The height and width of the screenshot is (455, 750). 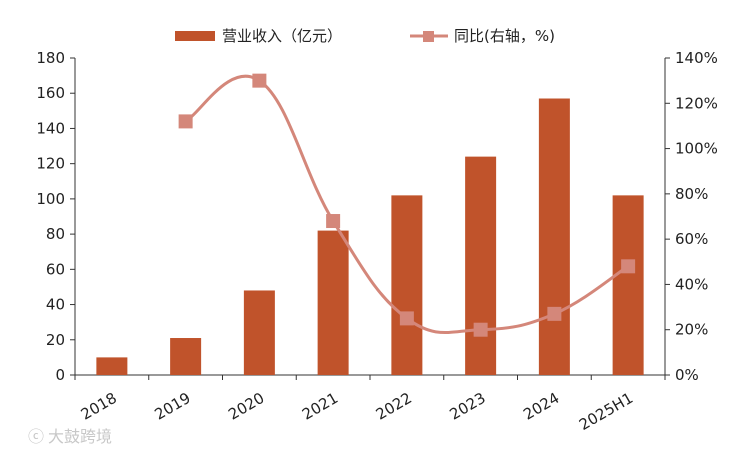 I want to click on x-tick-label: 2023, so click(x=468, y=406).